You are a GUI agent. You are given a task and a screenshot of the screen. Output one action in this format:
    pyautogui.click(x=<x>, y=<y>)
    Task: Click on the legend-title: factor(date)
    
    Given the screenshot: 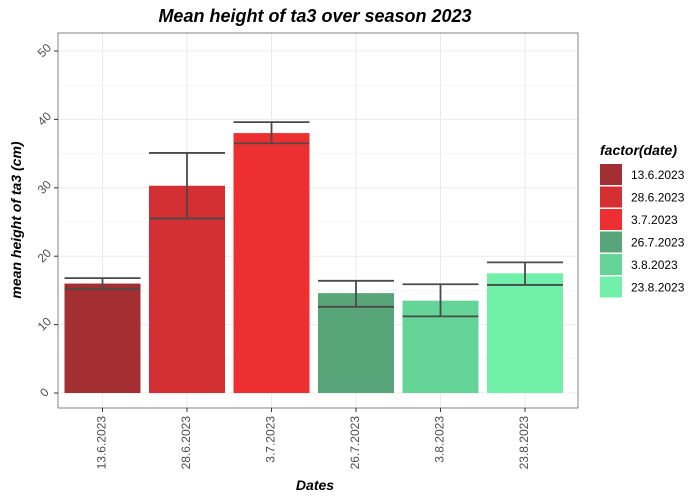 What is the action you would take?
    pyautogui.click(x=638, y=150)
    